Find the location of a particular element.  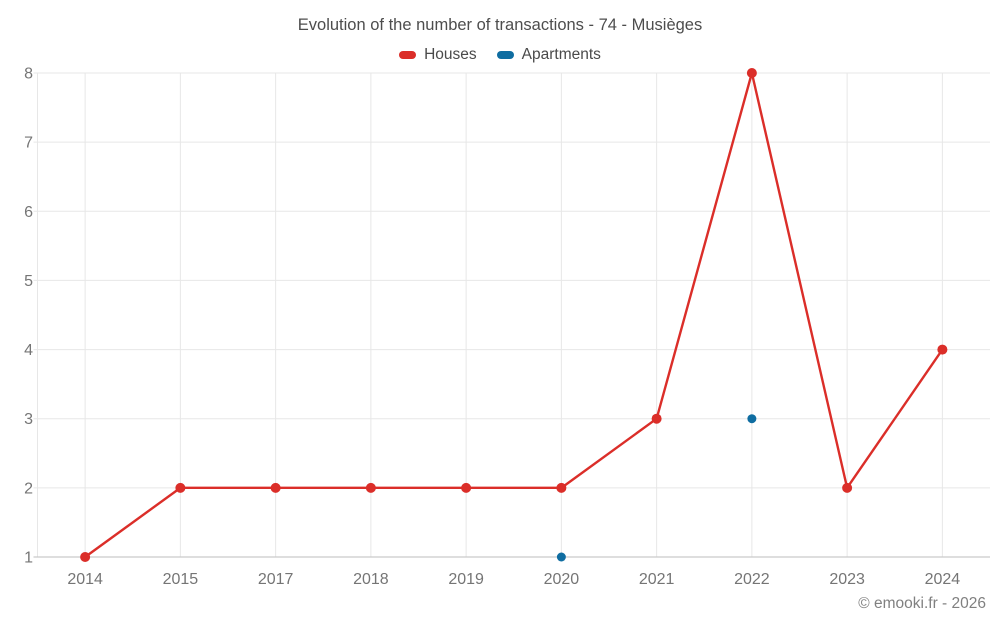

data-point-houses-2022 is located at coordinates (751, 73).